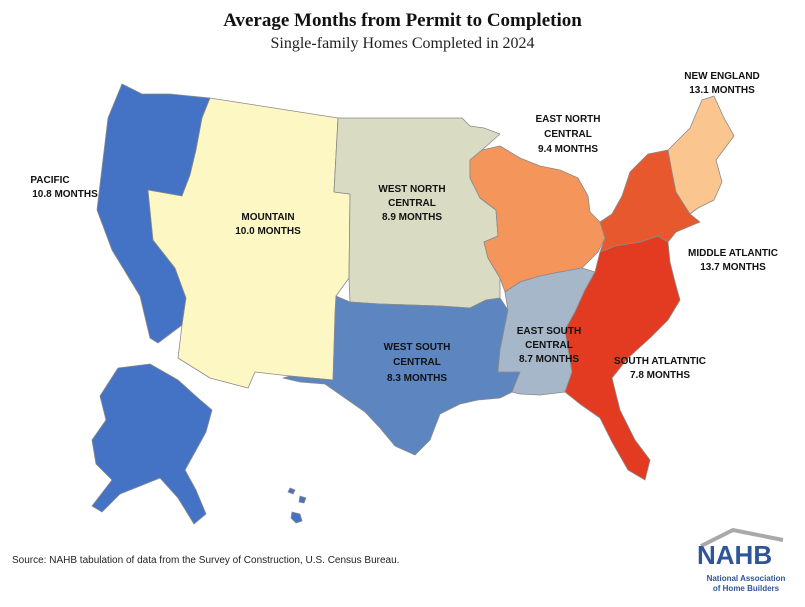 Image resolution: width=805 pixels, height=607 pixels. I want to click on label-esc-name-2: CENTRAL, so click(549, 345).